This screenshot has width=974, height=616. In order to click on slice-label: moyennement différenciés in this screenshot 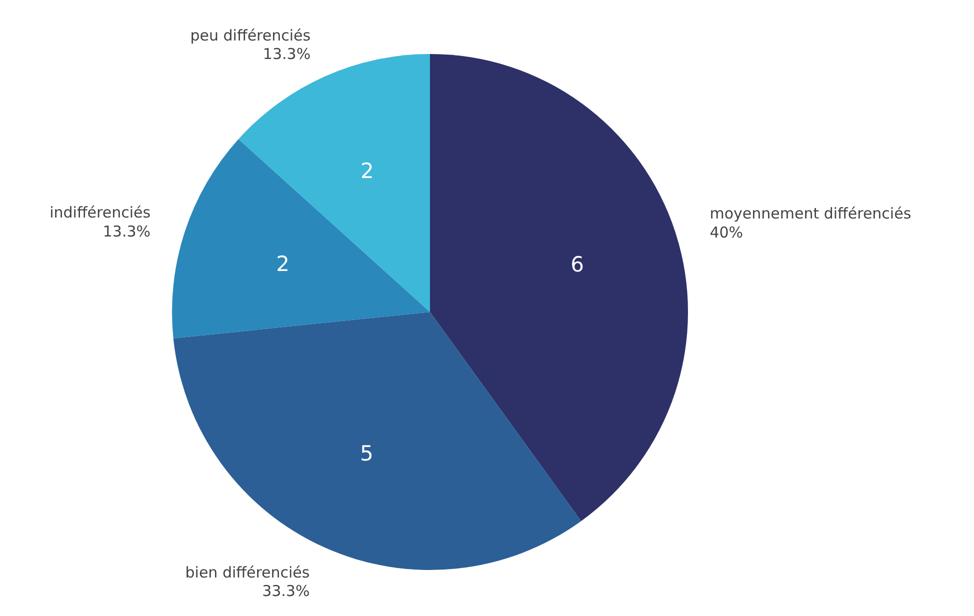, I will do `click(811, 213)`.